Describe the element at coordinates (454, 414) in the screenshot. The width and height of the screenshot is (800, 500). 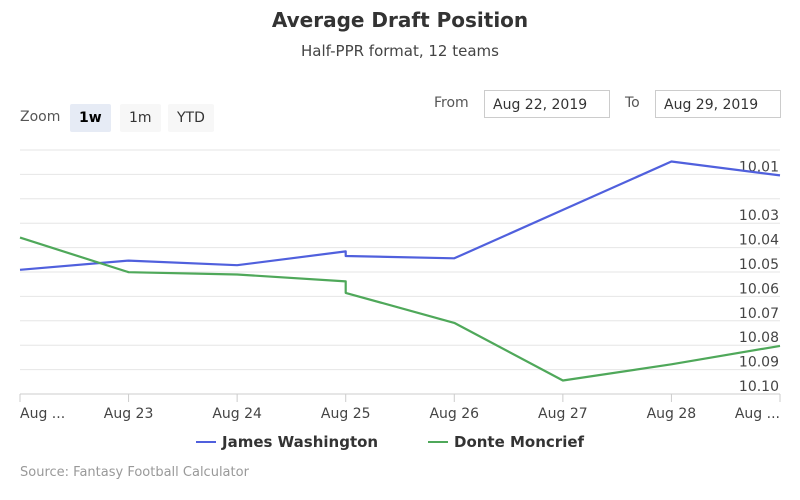
I see `x-tick-label: Aug 26` at that location.